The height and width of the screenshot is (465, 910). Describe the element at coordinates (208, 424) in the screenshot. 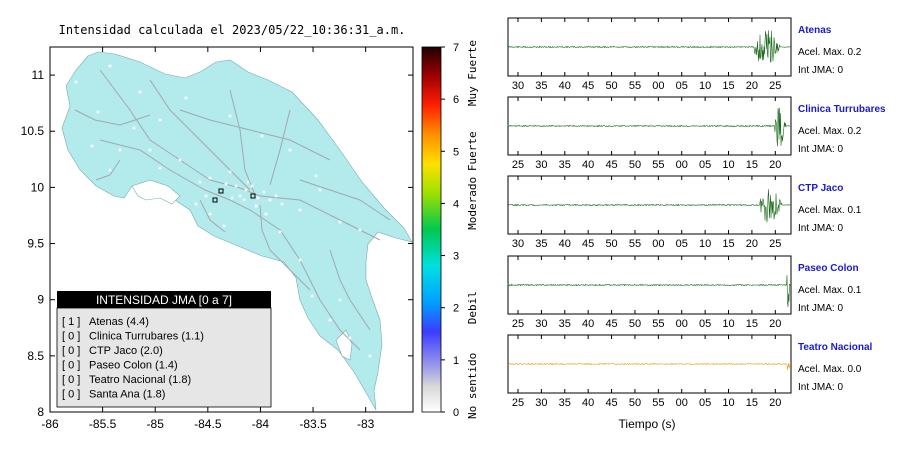

I see `map-x-tick-label: -84.5` at that location.